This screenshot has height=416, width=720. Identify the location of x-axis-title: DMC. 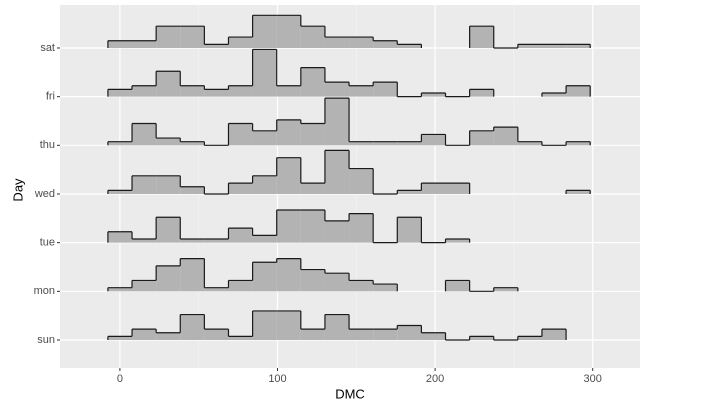
(350, 393).